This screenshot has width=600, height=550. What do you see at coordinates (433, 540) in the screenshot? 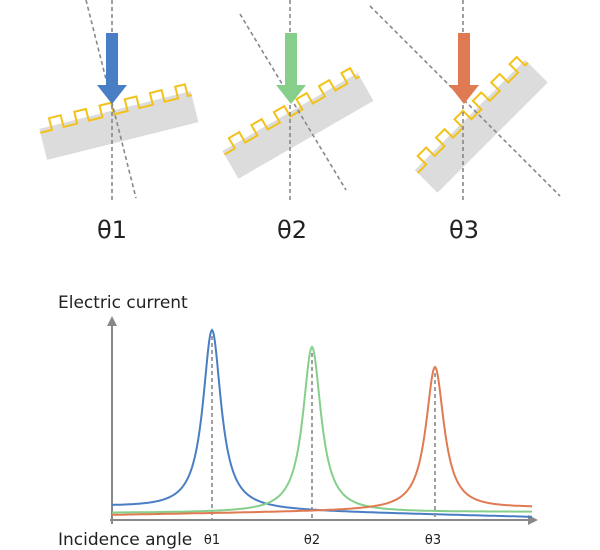
I see `peak-label: θ3` at bounding box center [433, 540].